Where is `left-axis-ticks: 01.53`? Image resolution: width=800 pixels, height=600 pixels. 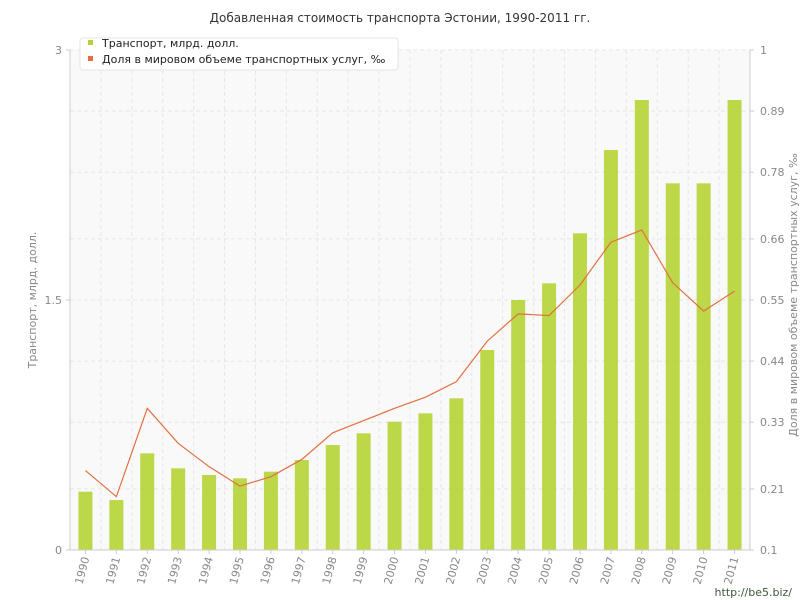 left-axis-ticks: 01.53 is located at coordinates (57, 300).